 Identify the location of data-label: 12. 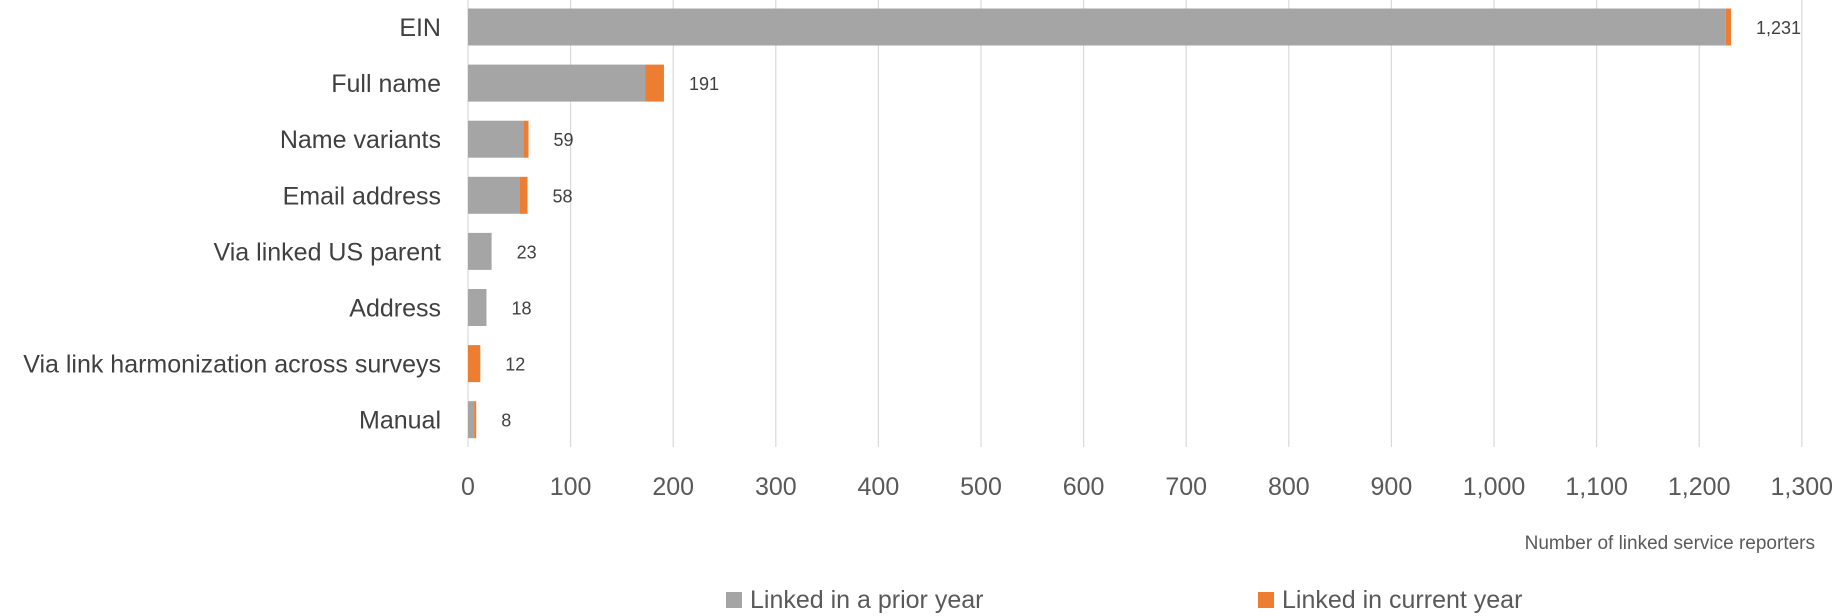
(515, 365).